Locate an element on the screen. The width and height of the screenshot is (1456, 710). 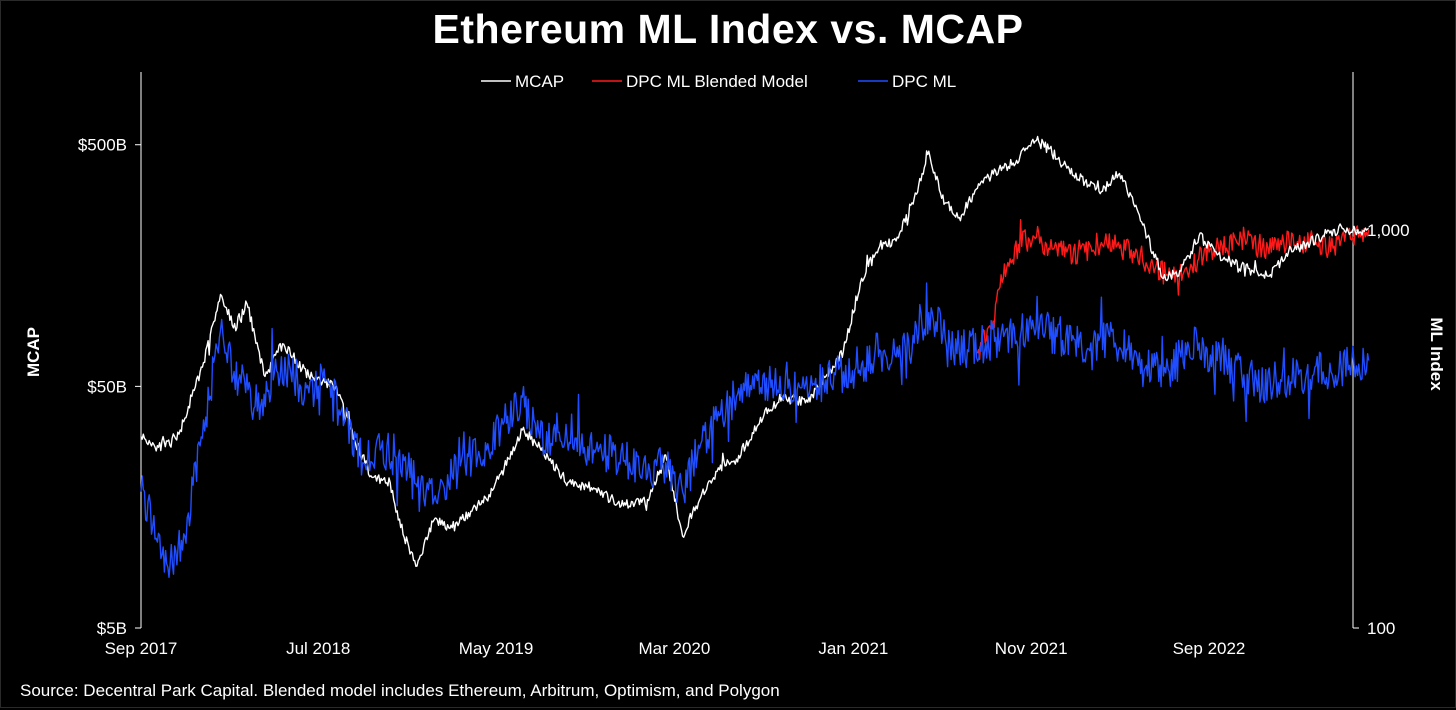
series-line-dpc-ml-blended-model is located at coordinates (1173, 289).